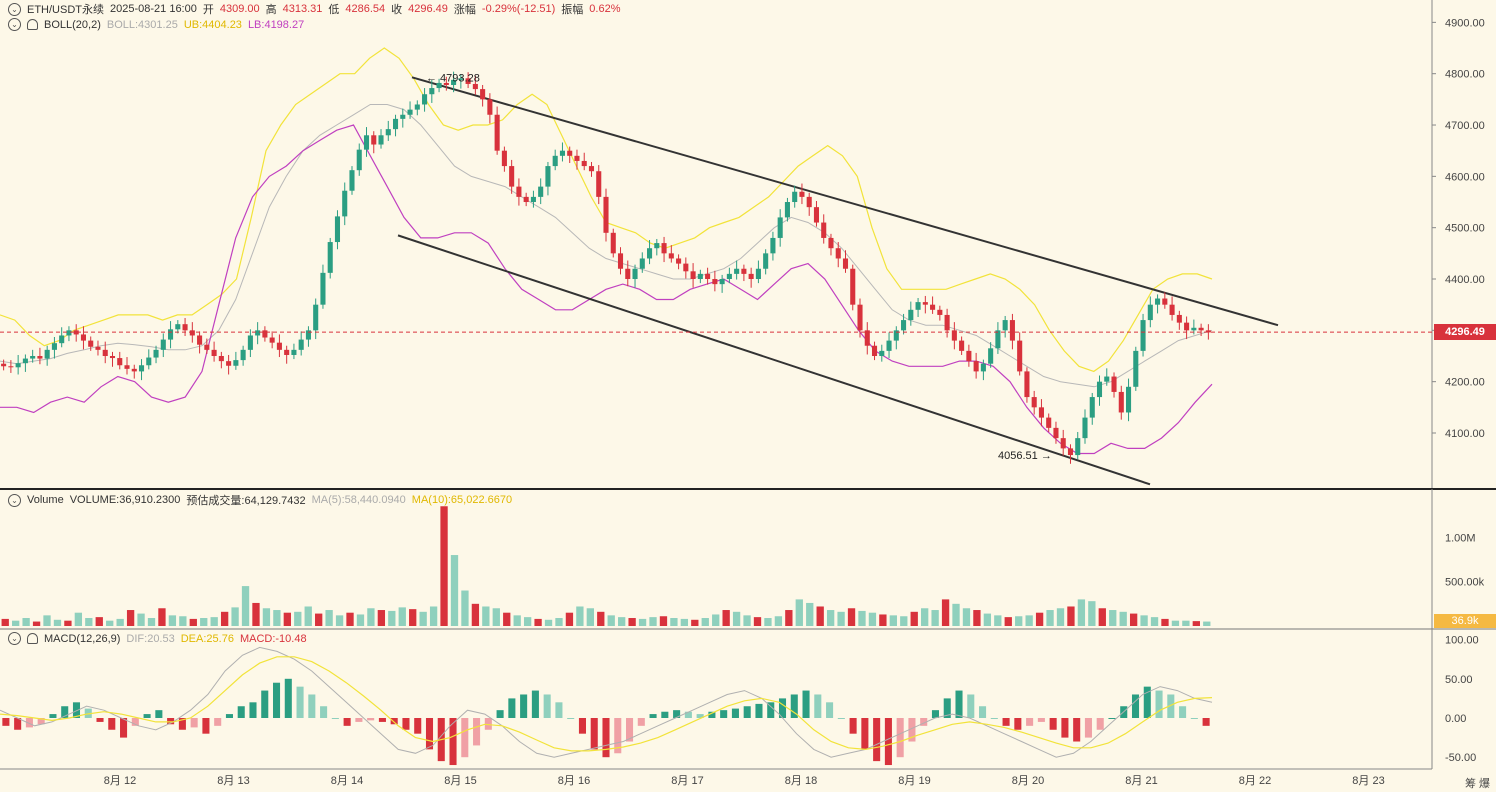  I want to click on volume-ma10: MA(10):65,022.6670, so click(462, 500).